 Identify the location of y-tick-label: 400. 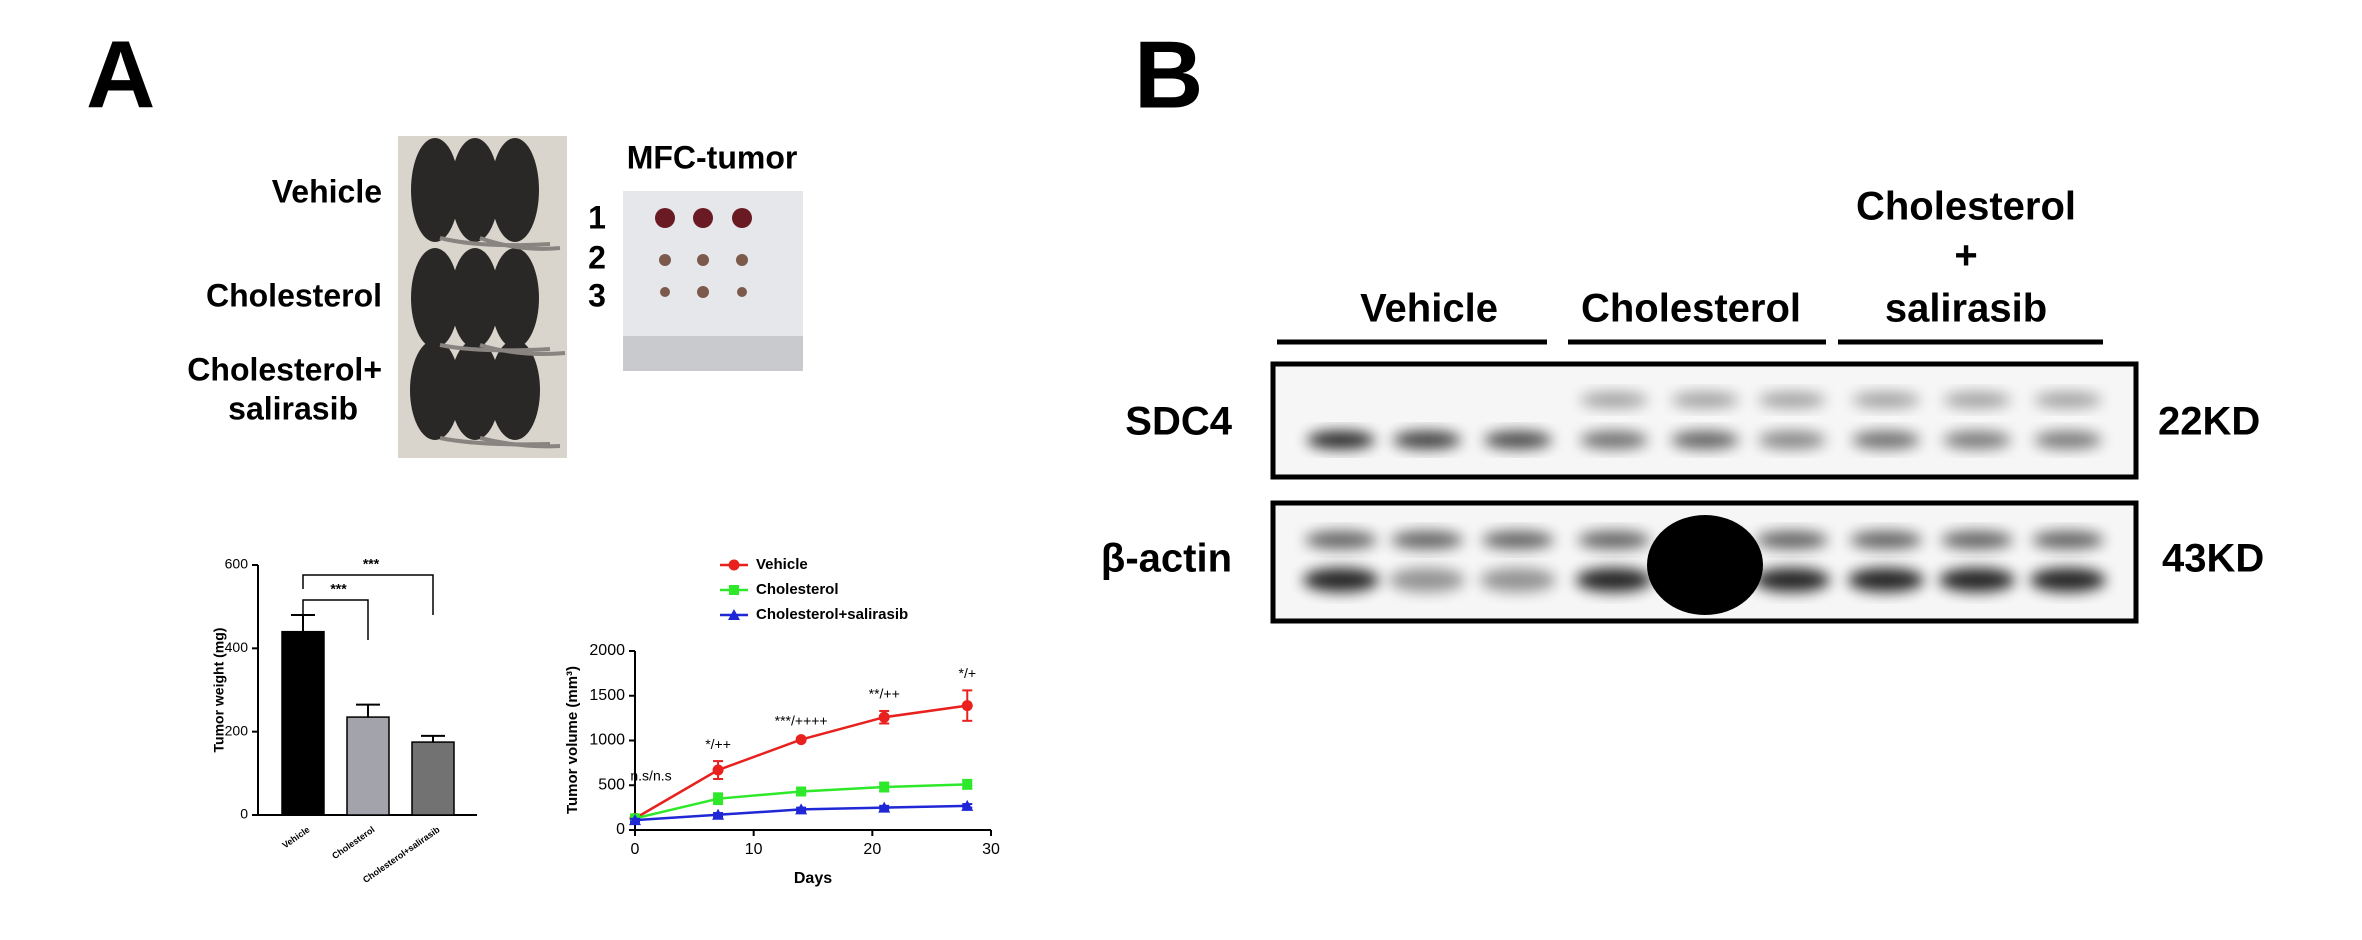
(237, 647).